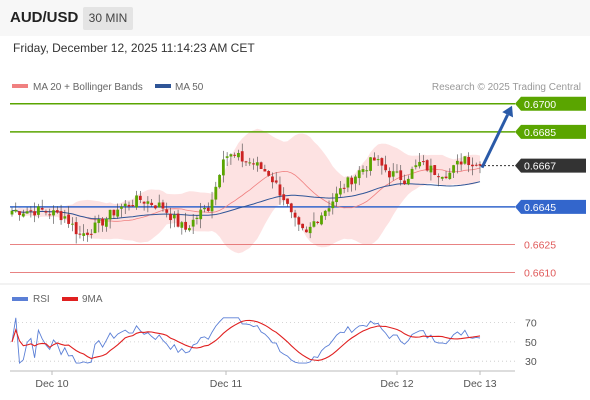  I want to click on ma50-legend-label: MA 50, so click(189, 87).